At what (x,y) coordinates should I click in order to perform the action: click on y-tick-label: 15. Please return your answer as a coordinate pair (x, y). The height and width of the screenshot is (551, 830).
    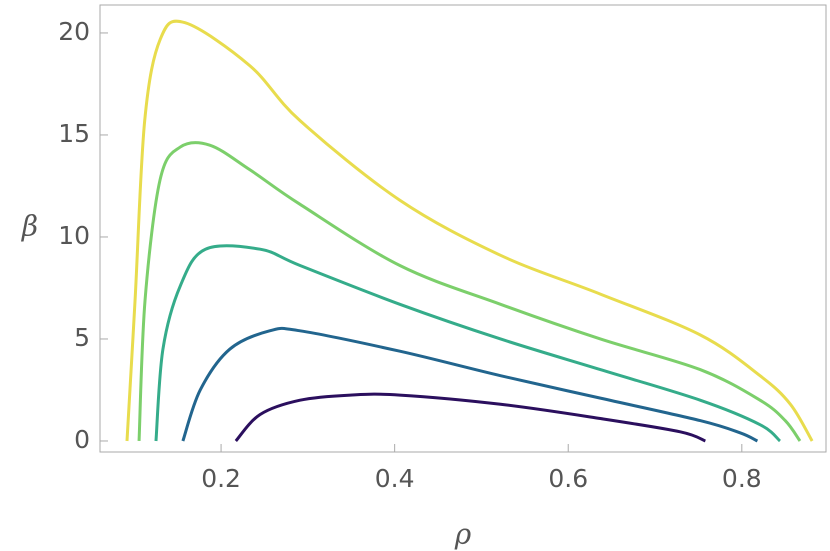
    Looking at the image, I should click on (74, 133).